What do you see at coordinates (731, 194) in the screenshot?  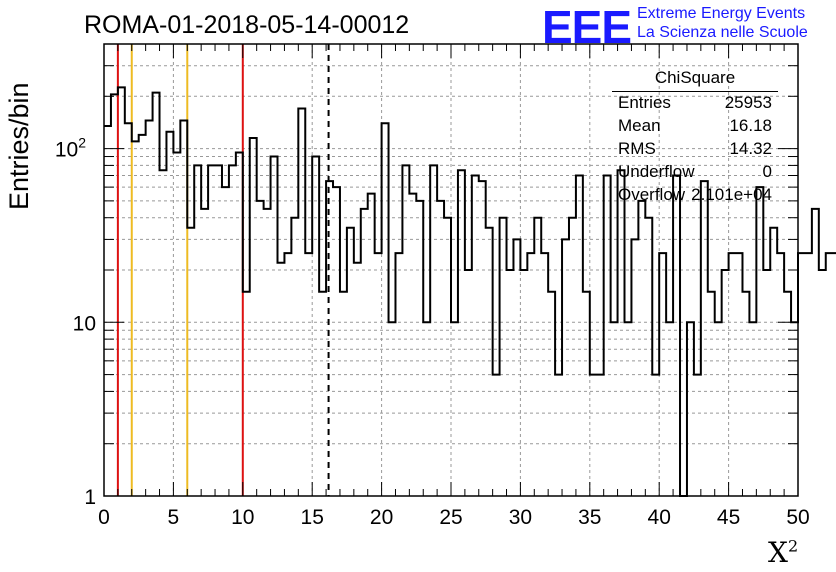 I see `stats-value: 2.101e+04` at bounding box center [731, 194].